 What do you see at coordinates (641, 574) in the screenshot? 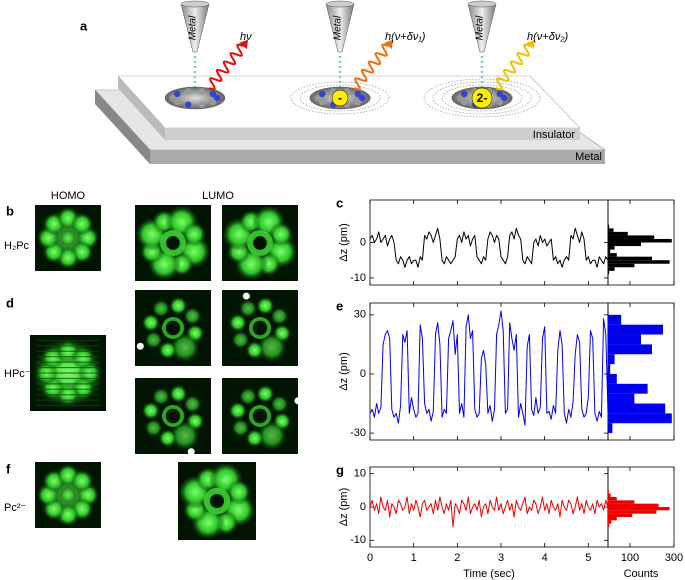
I see `count-axis-label: Counts` at bounding box center [641, 574].